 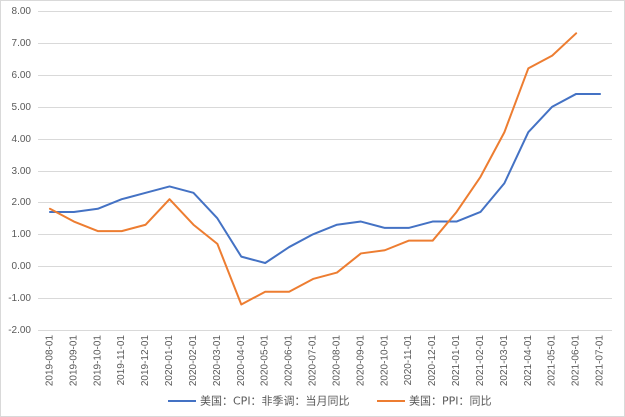 I want to click on legend-item-ppi: 美国：PPI：同比, so click(x=434, y=401).